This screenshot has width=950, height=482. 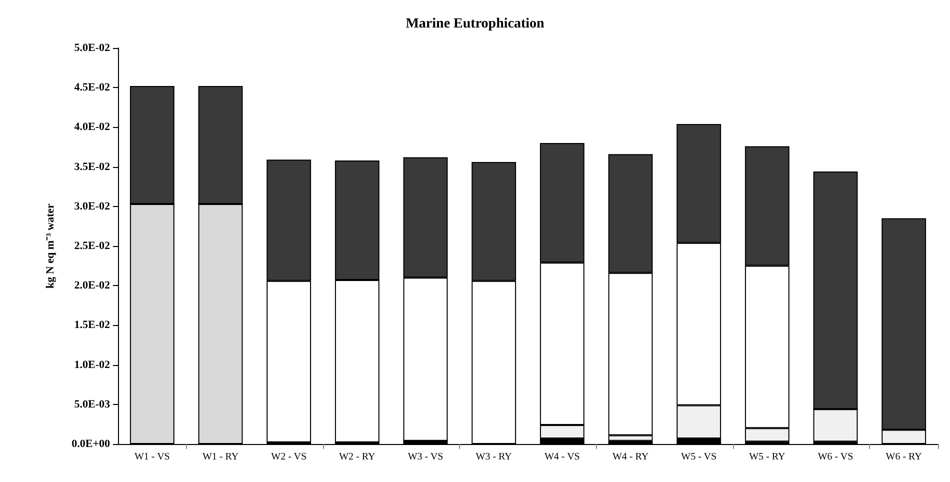 What do you see at coordinates (92, 246) in the screenshot?
I see `y-tick-label: 2.5E-02` at bounding box center [92, 246].